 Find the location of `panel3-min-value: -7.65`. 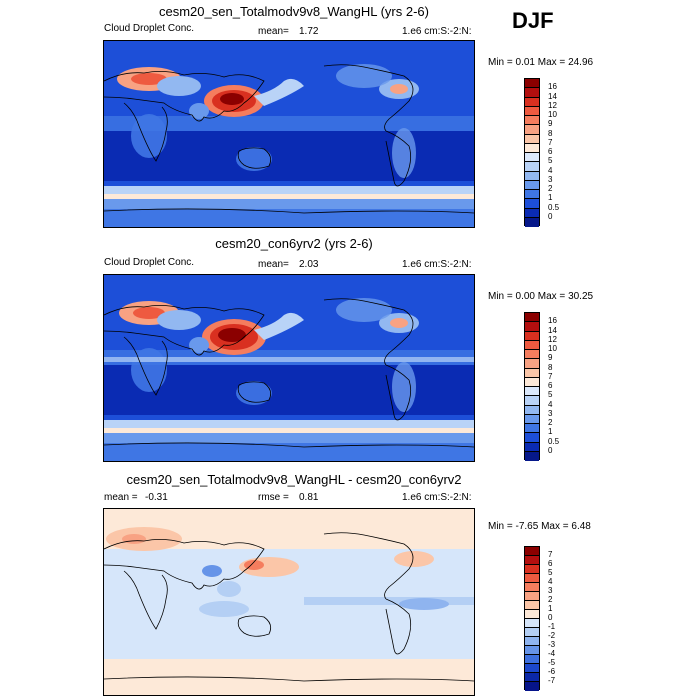

panel3-min-value: -7.65 is located at coordinates (527, 526).